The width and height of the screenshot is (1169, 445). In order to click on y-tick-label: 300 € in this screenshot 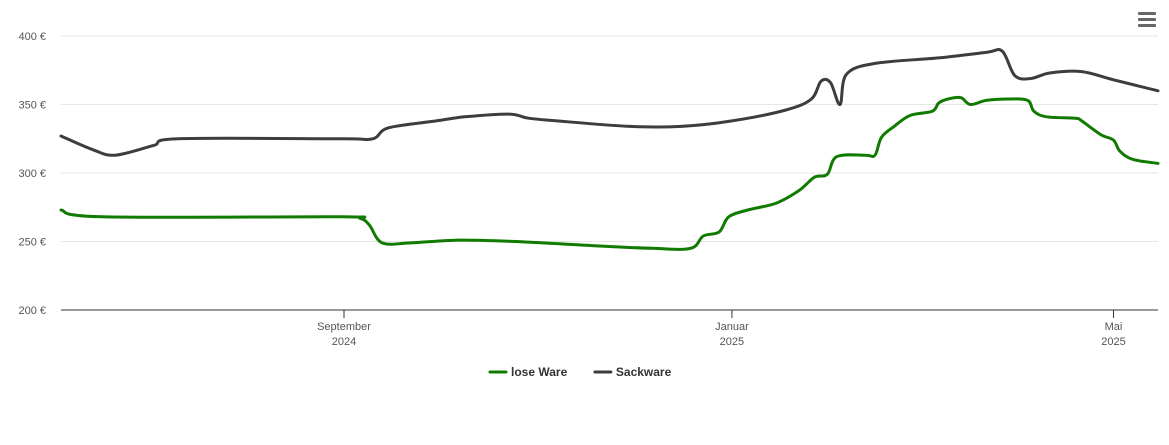, I will do `click(32, 174)`.